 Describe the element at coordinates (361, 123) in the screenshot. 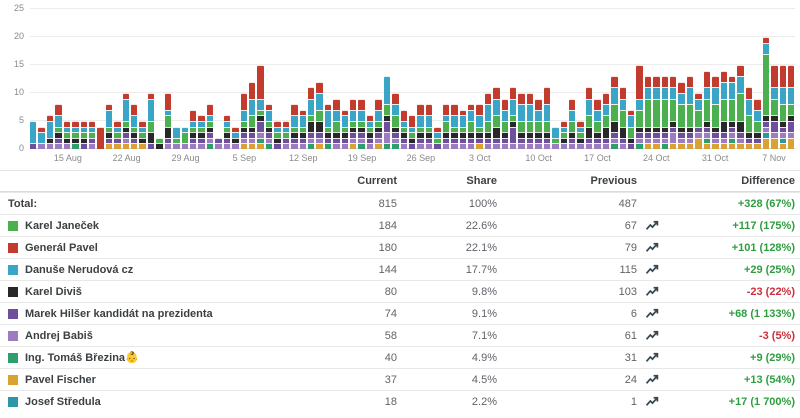

I see `bar-19-sep` at that location.